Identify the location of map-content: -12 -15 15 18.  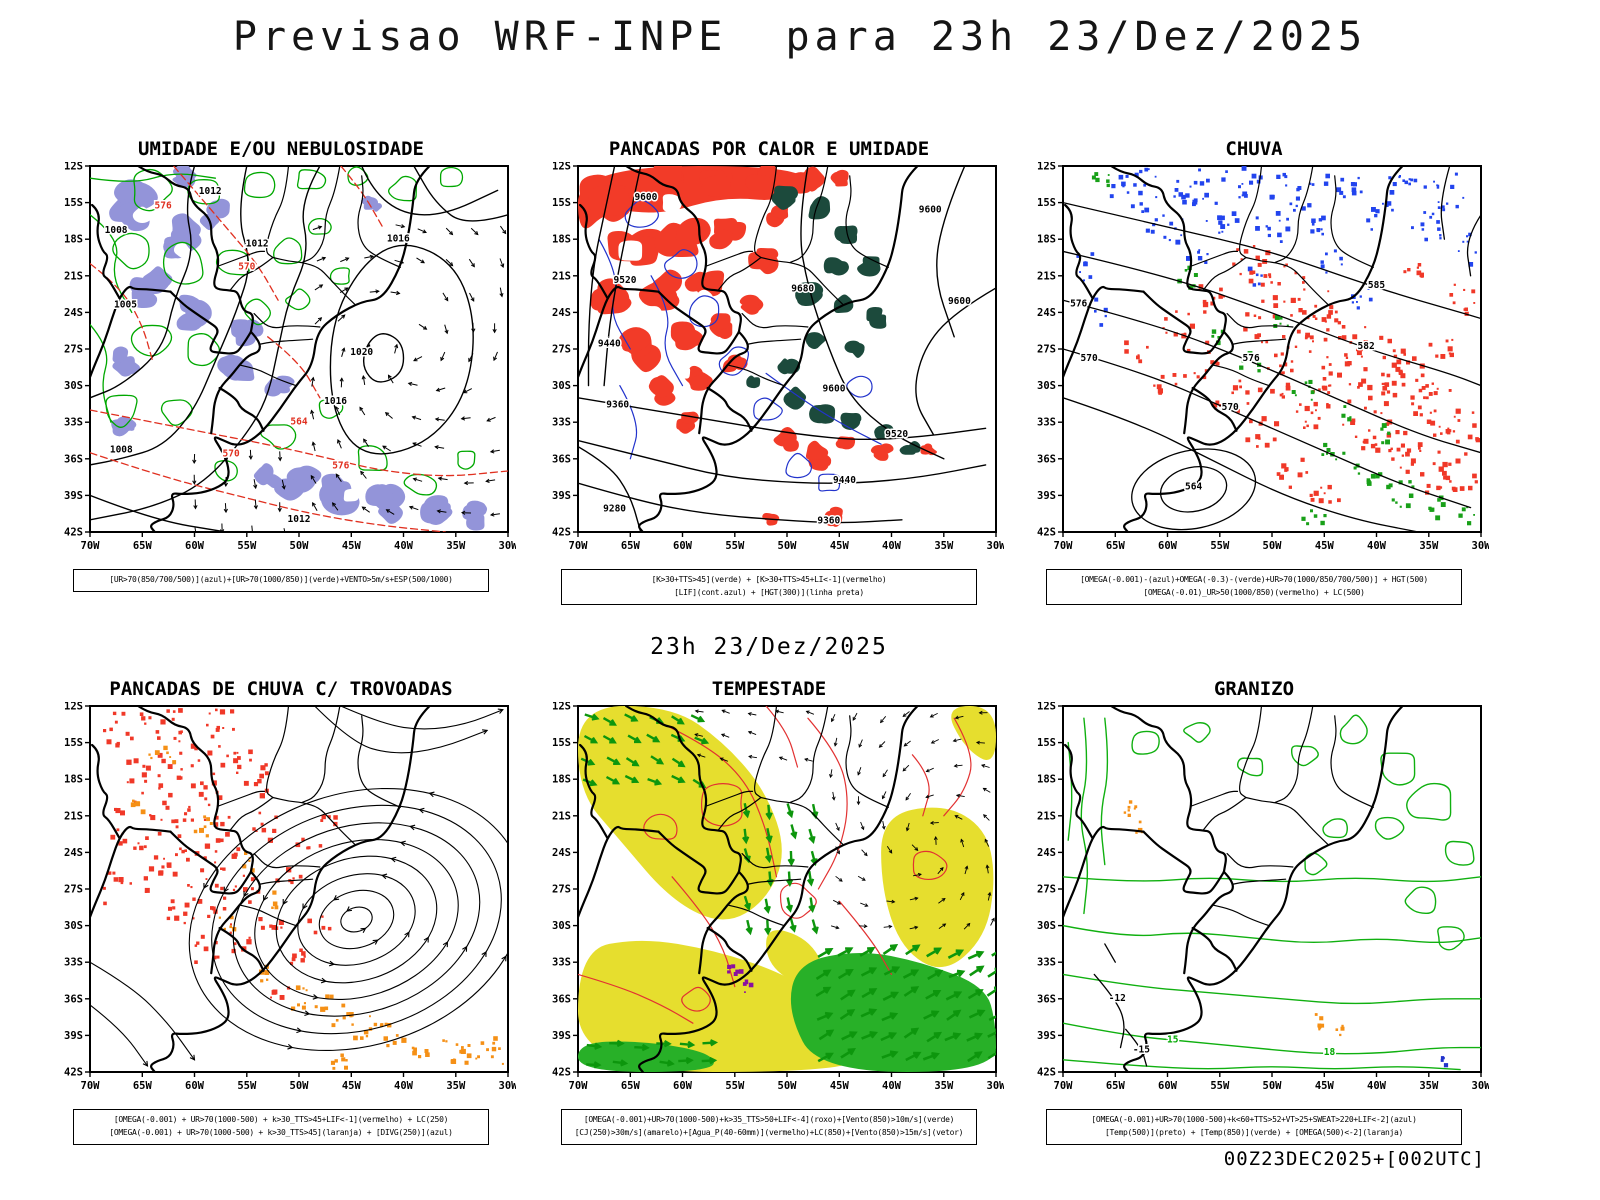
(1272, 889).